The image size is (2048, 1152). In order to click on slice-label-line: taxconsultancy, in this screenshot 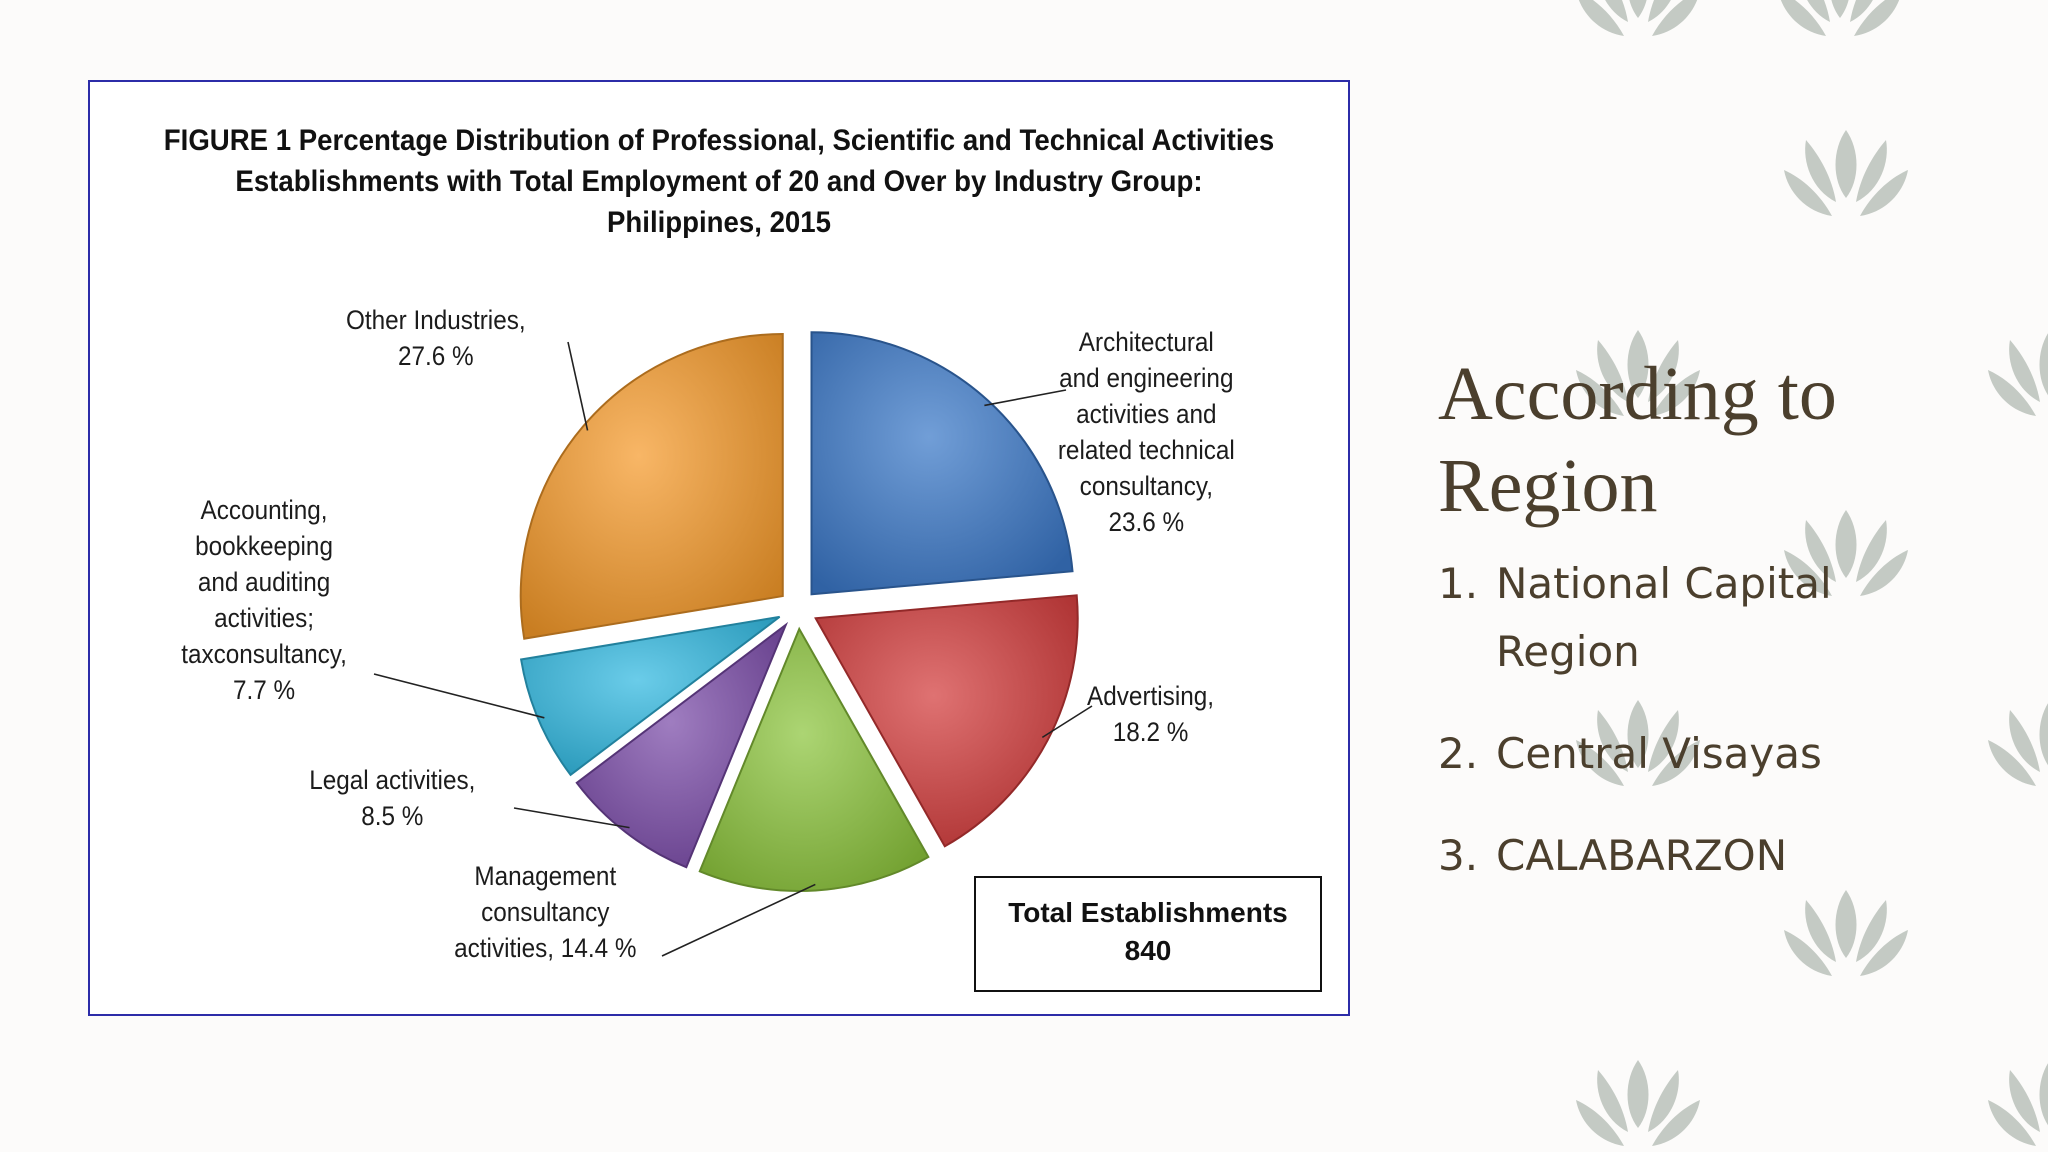, I will do `click(264, 654)`.